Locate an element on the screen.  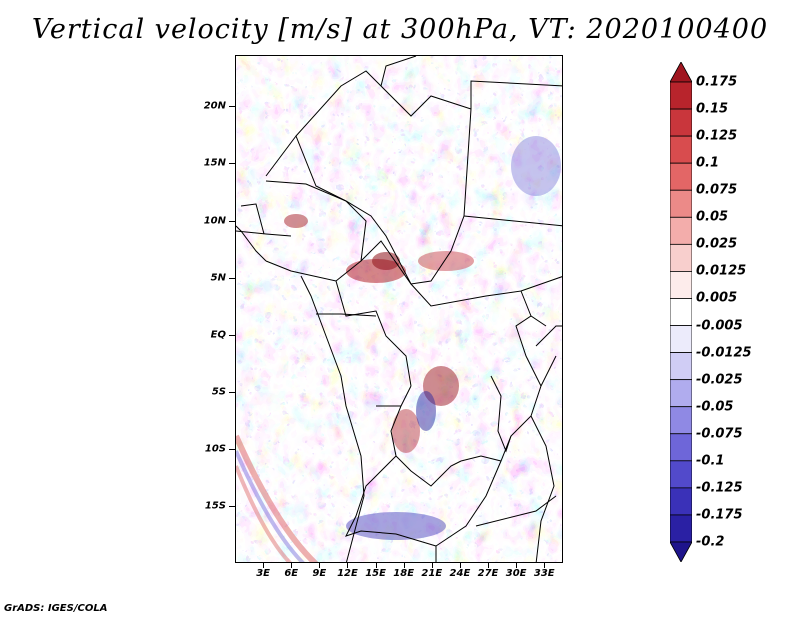
lon-label: 12E is located at coordinates (347, 573).